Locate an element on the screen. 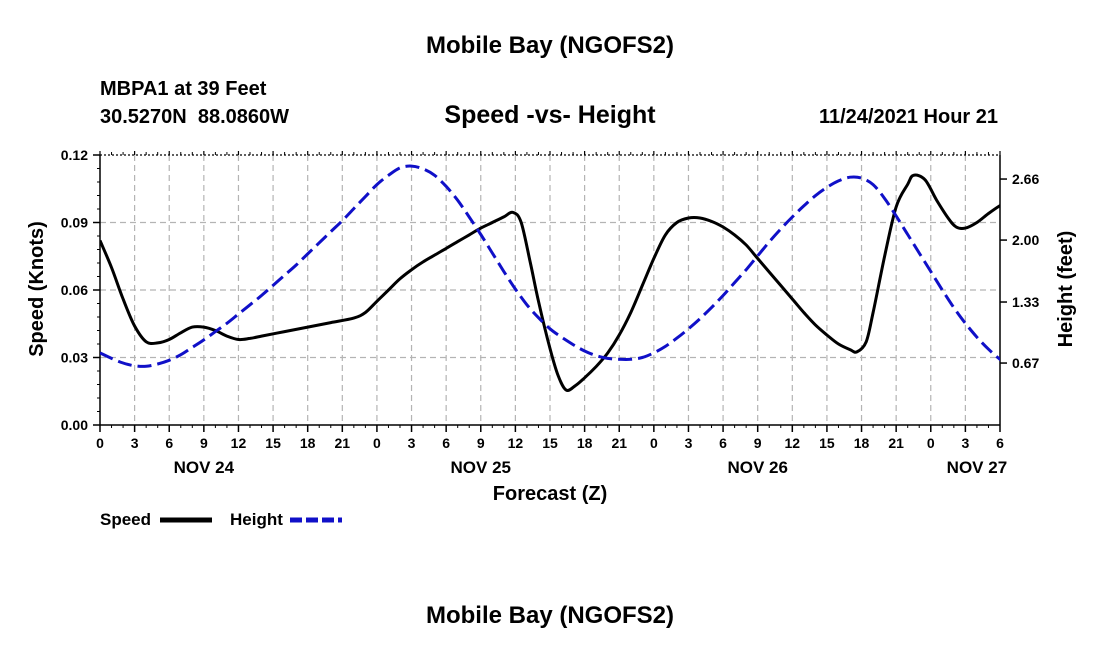 This screenshot has width=1100, height=650. y-right-tick-label: 2.00 is located at coordinates (1025, 240).